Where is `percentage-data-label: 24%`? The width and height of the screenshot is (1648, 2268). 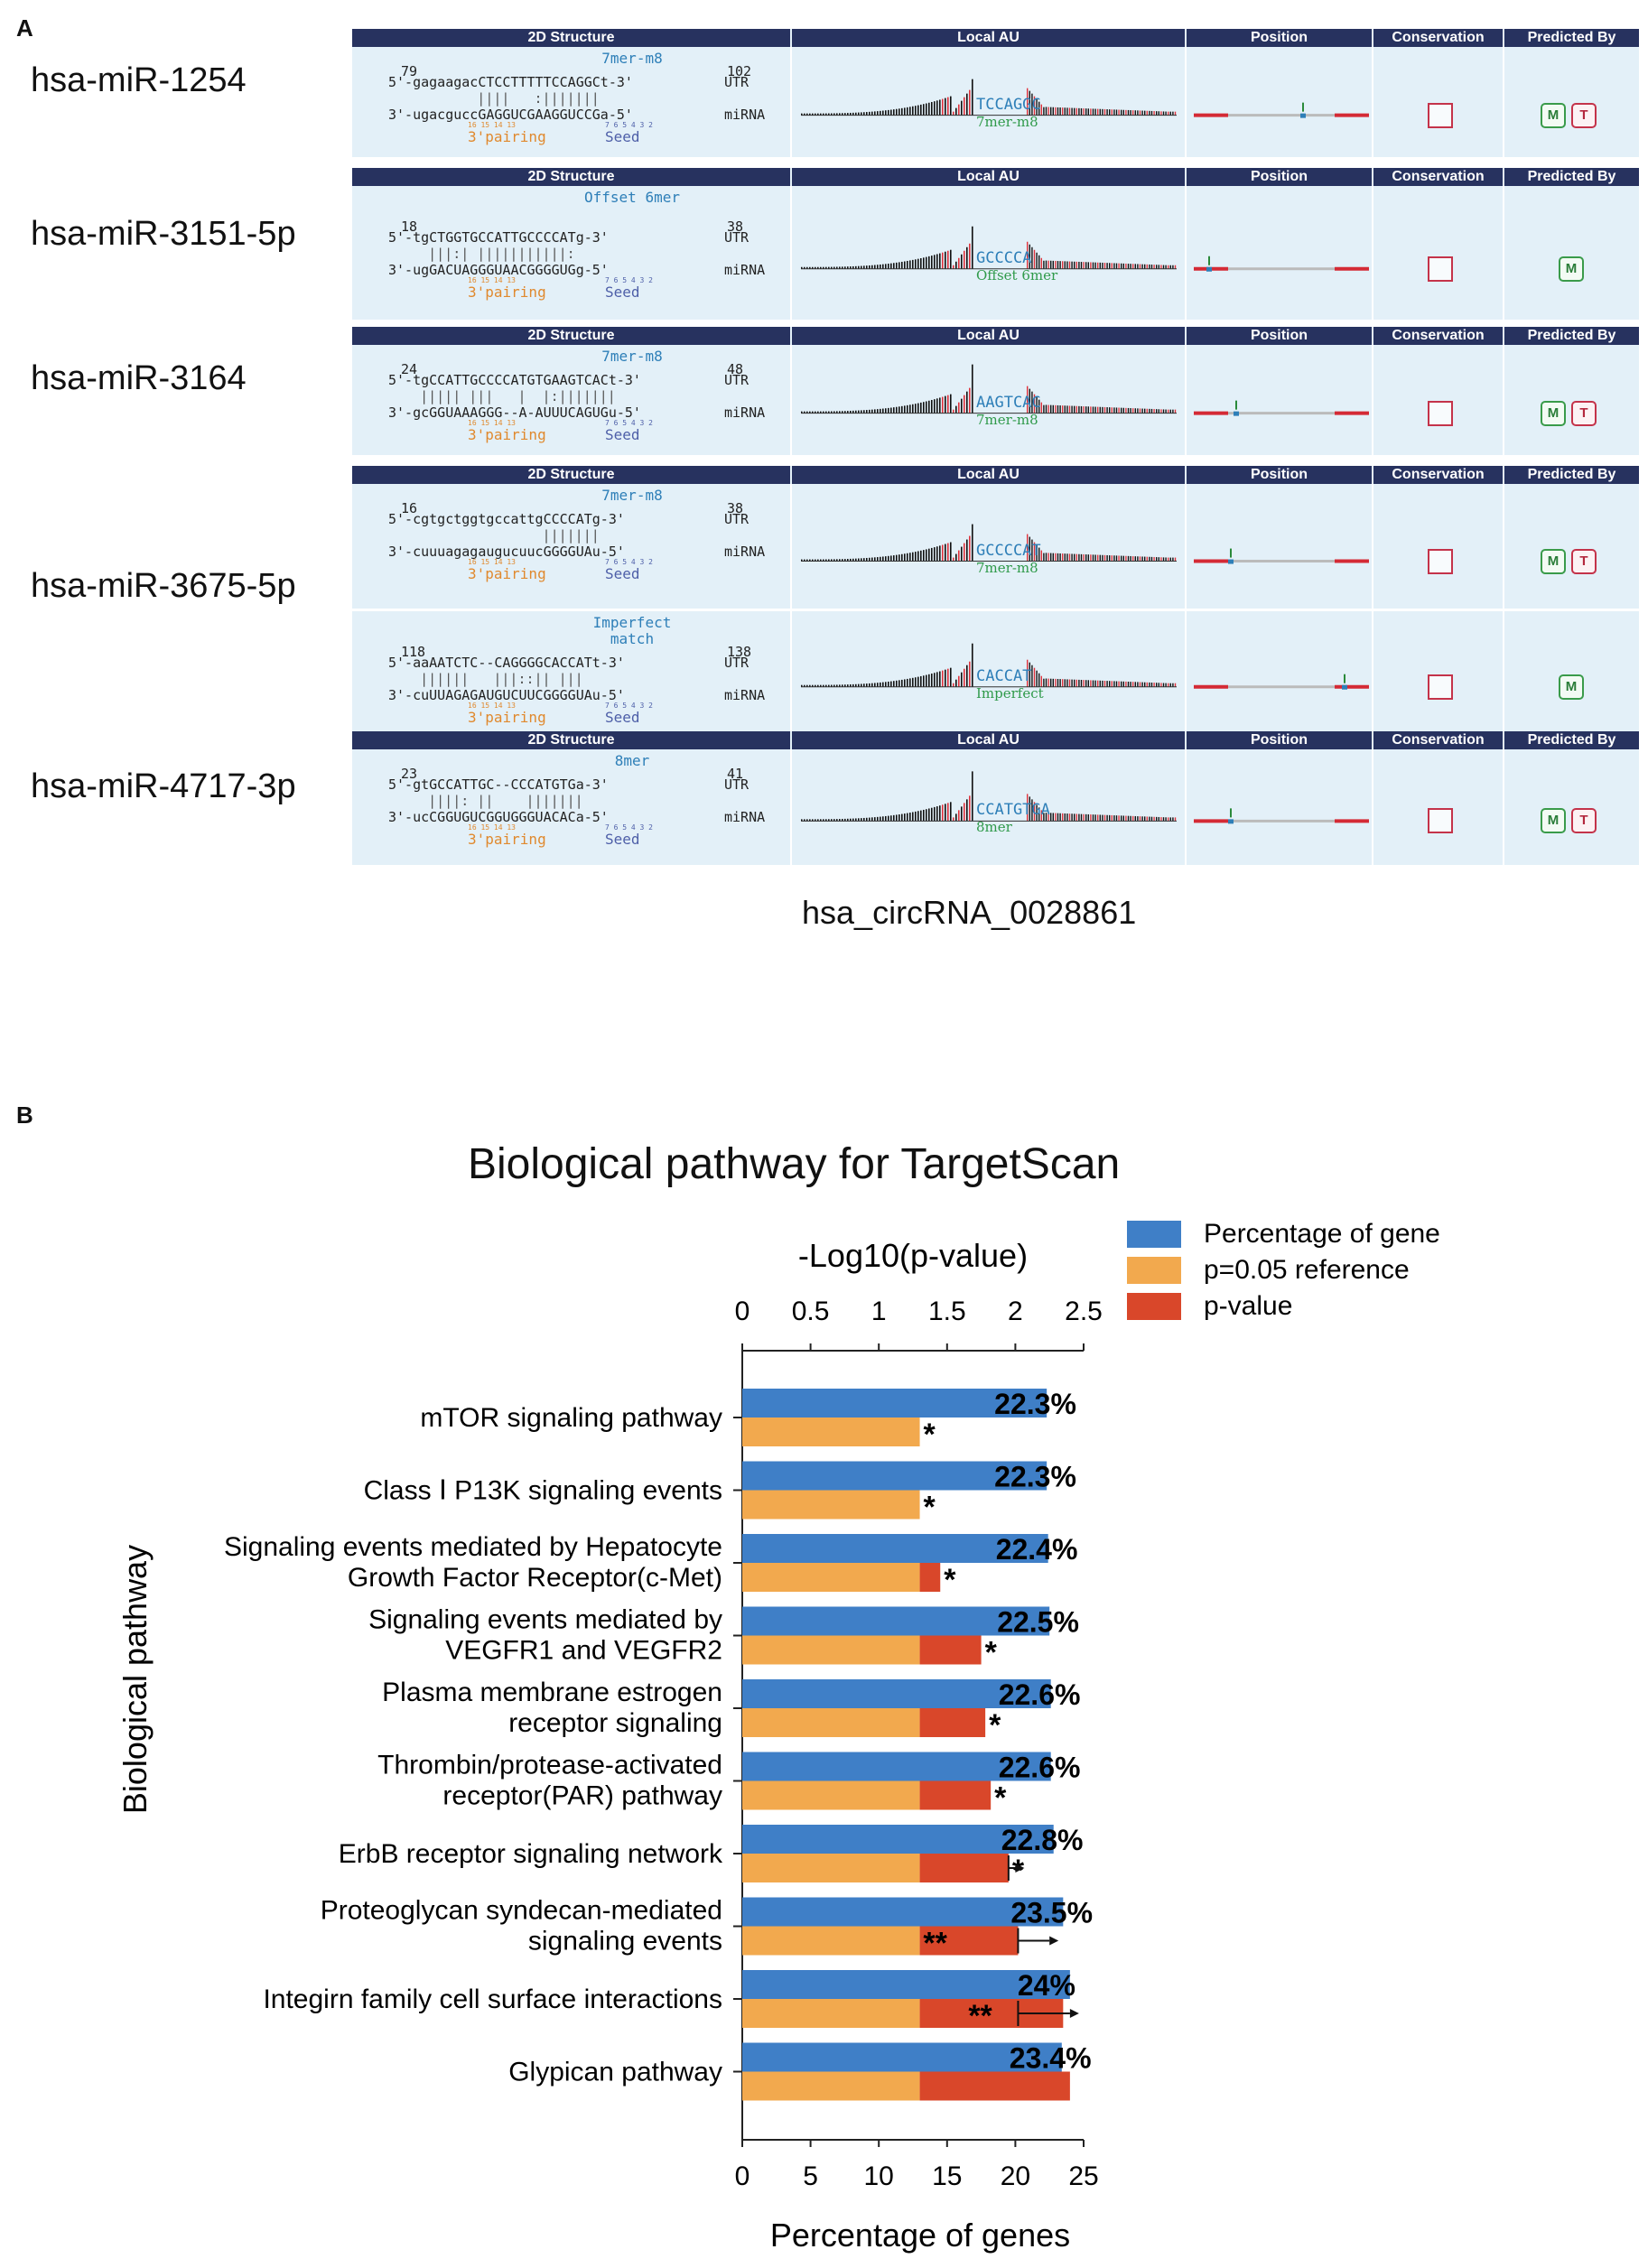 percentage-data-label: 24% is located at coordinates (1046, 1985).